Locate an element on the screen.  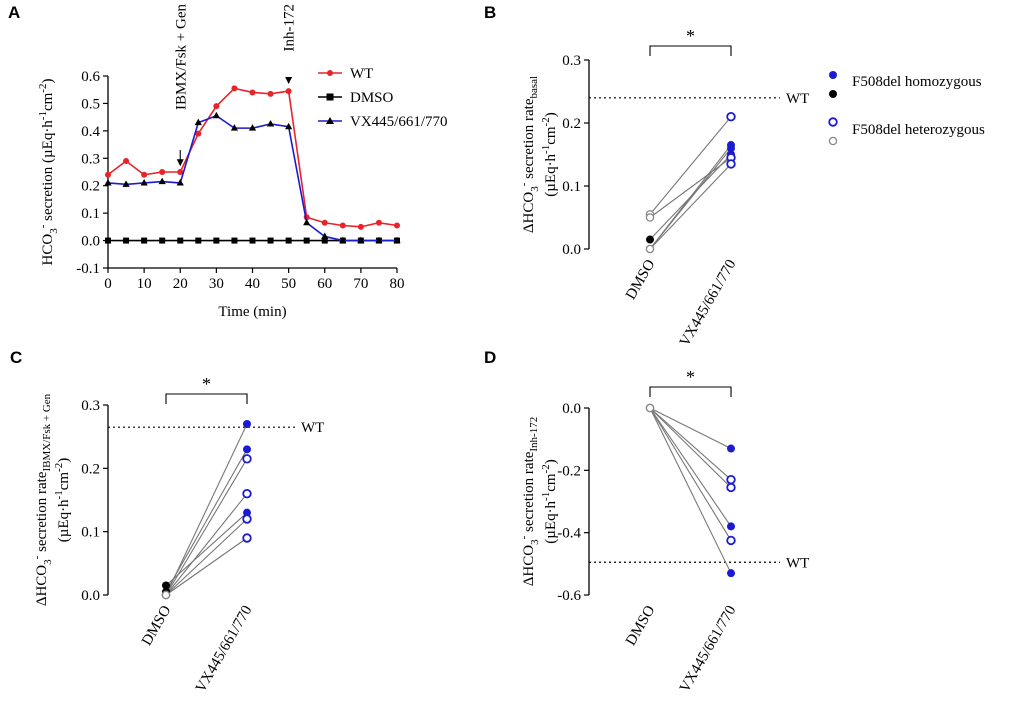
legend-heterozygous-blue is located at coordinates (833, 122).